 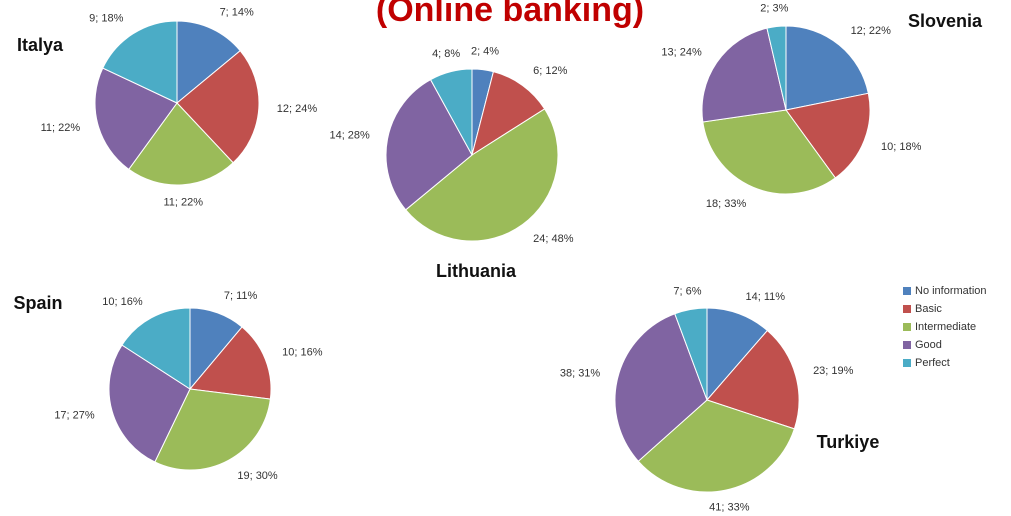 I want to click on legend-label: Intermediate, so click(x=945, y=327).